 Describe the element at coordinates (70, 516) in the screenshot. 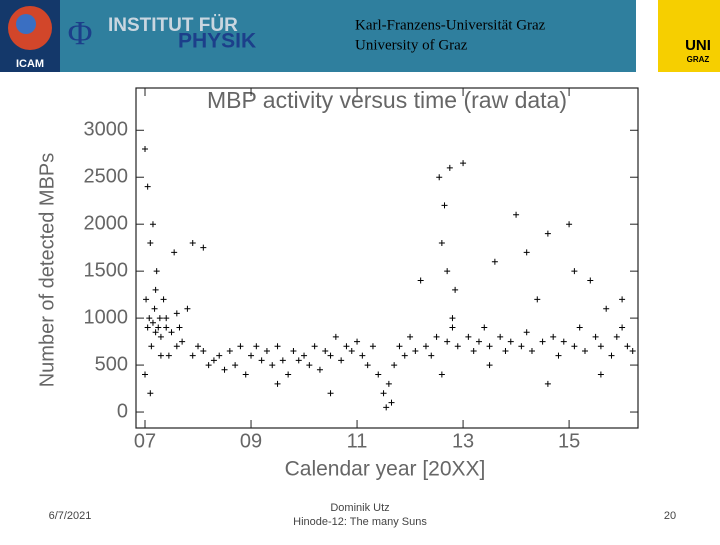

I see `footer-date: 6/7/2021` at that location.